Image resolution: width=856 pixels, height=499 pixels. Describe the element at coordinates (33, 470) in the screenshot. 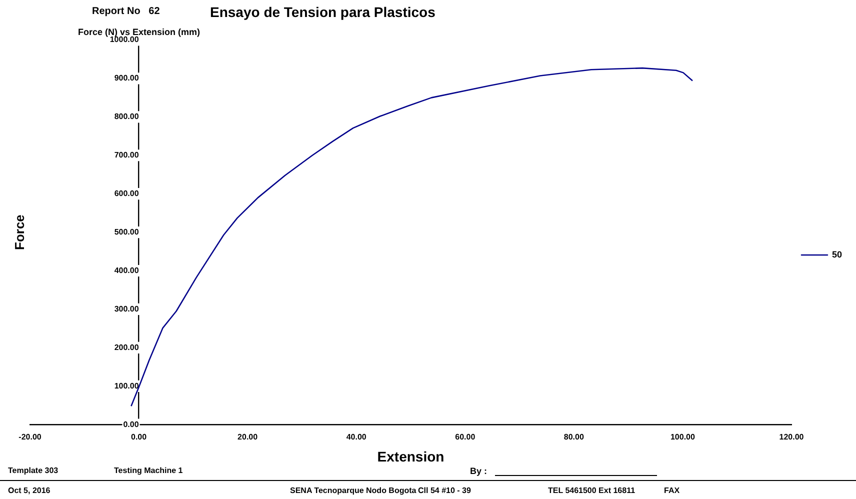

I see `text: Template 303` at that location.